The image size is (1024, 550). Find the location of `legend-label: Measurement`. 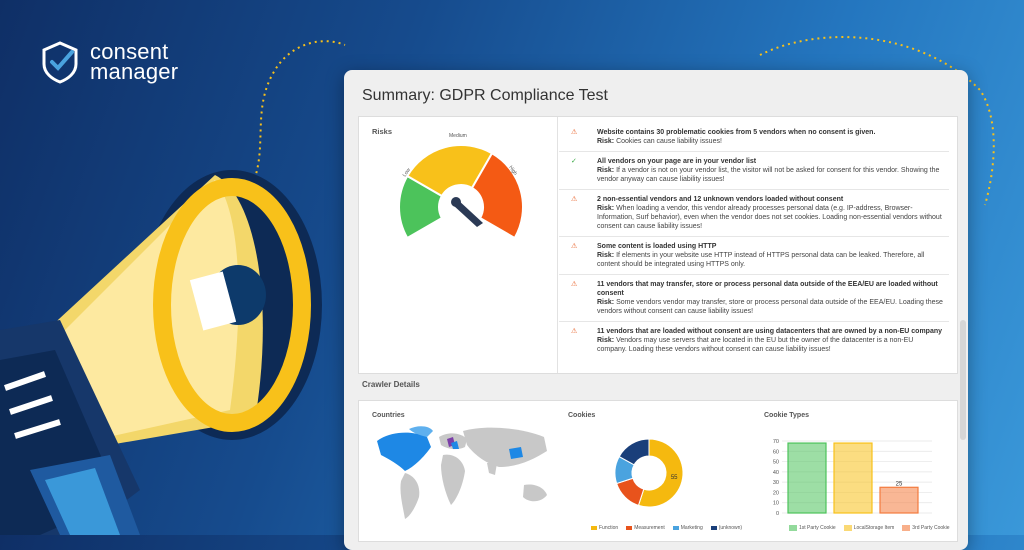

legend-label: Measurement is located at coordinates (649, 528).